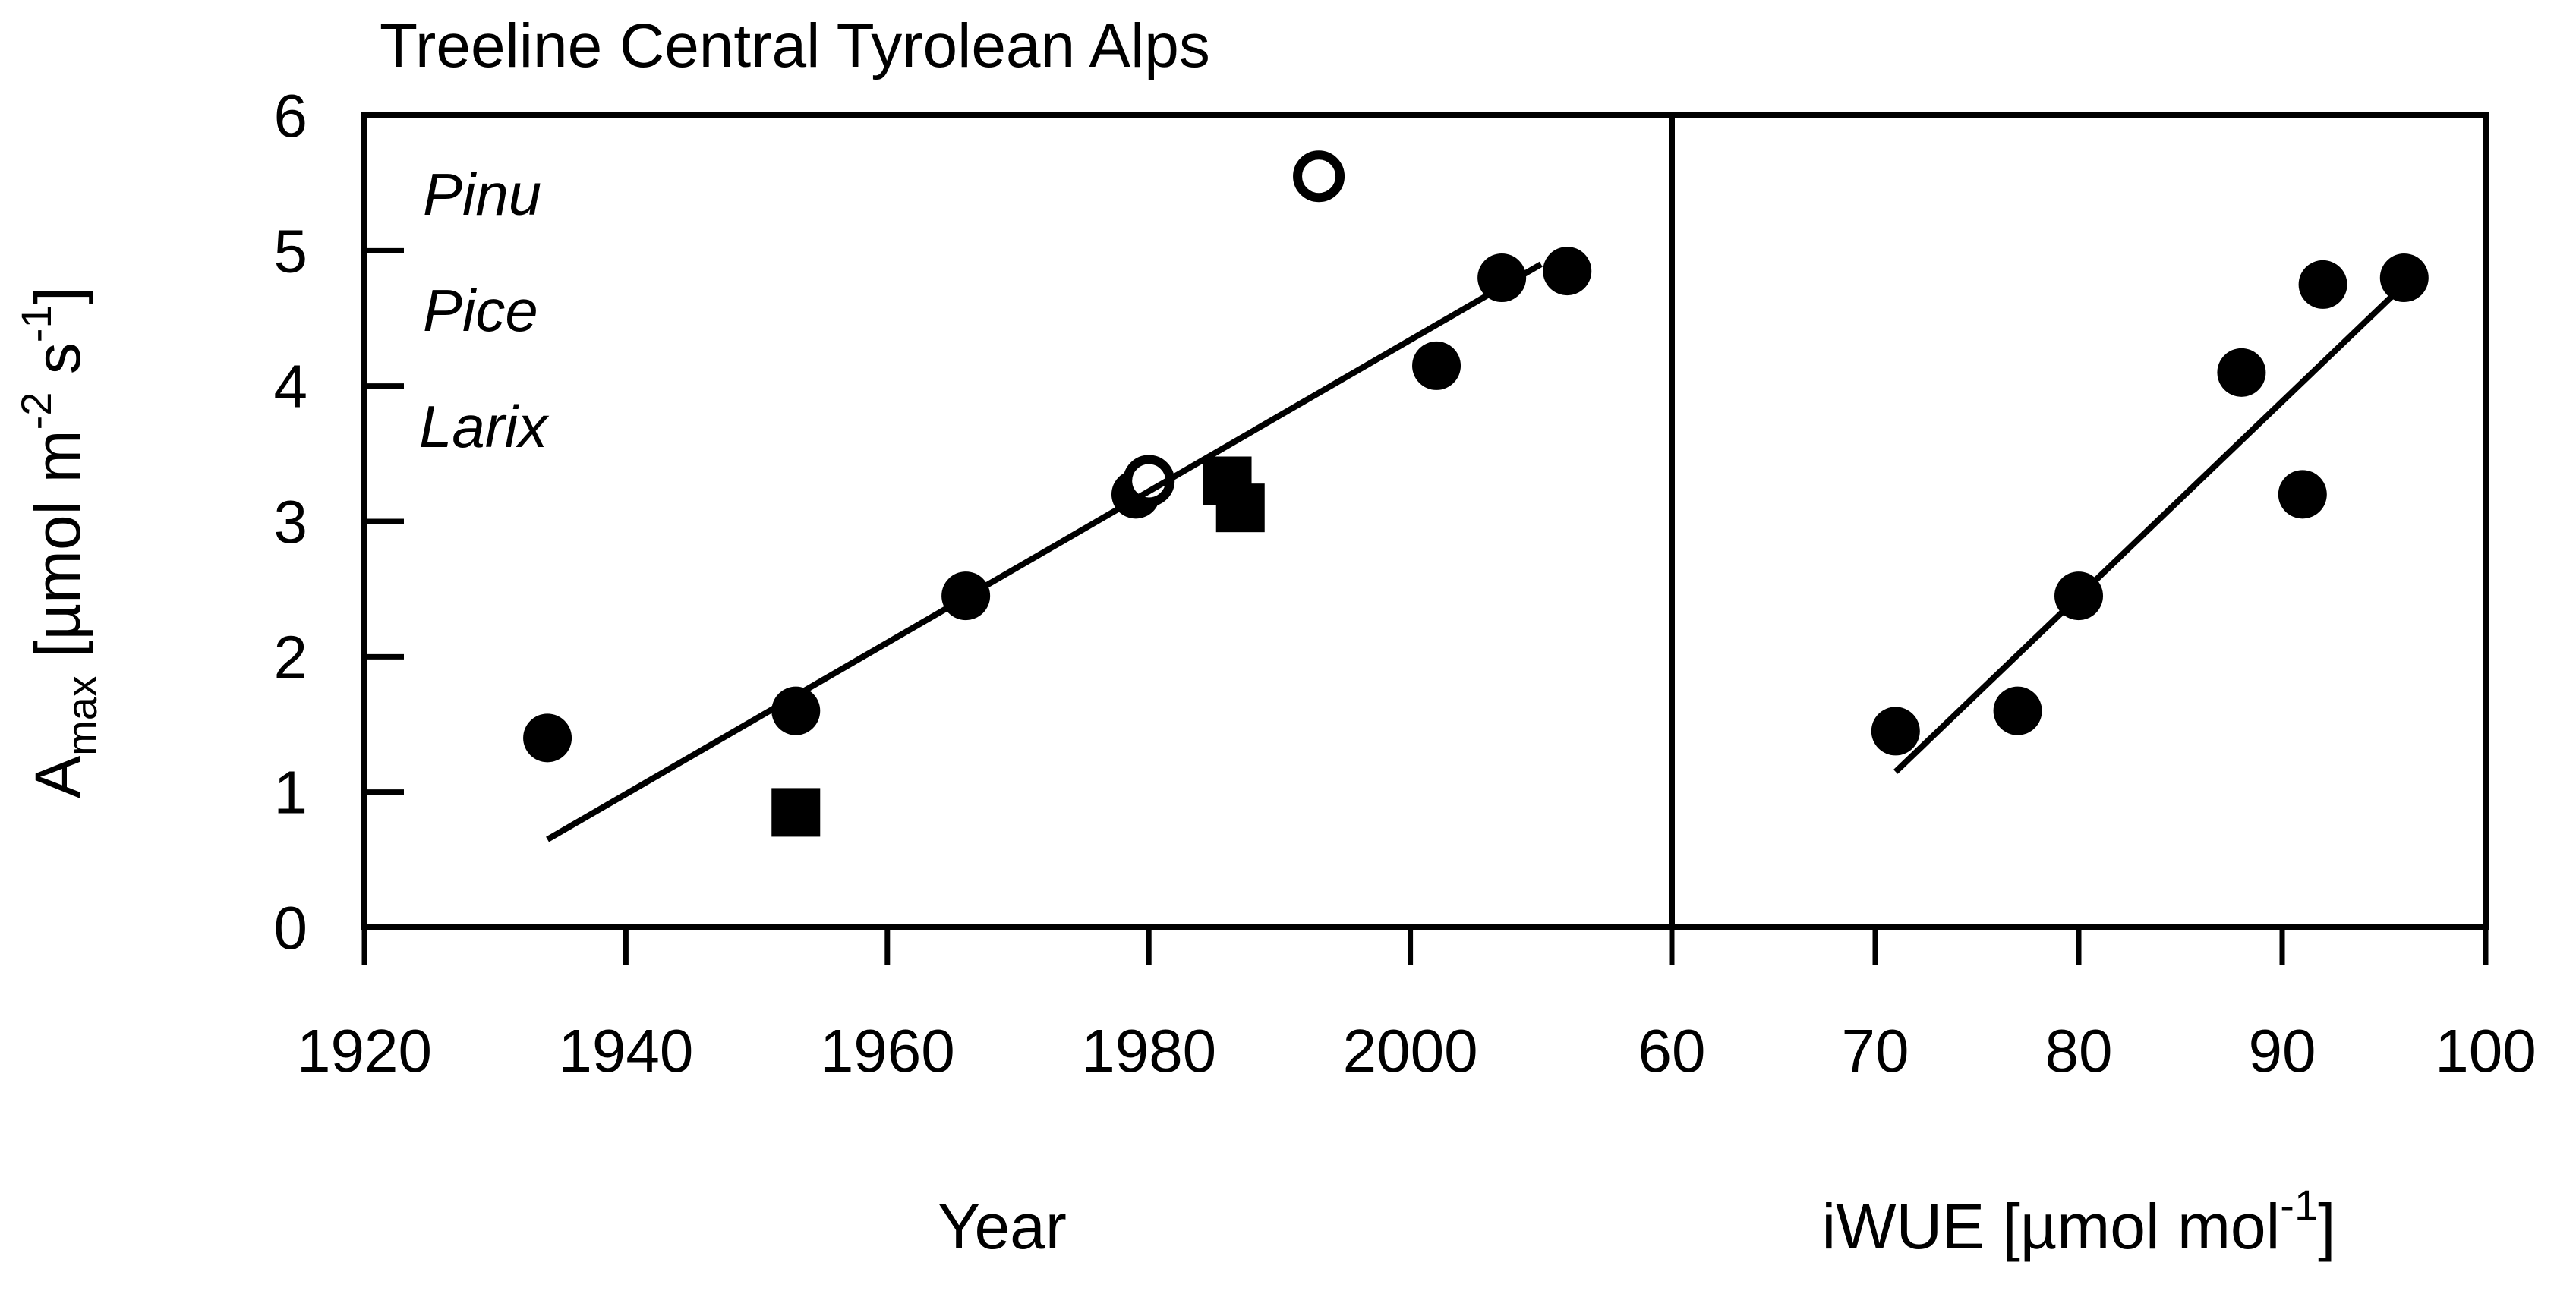 Image resolution: width=2576 pixels, height=1294 pixels. What do you see at coordinates (625, 1051) in the screenshot?
I see `x-tick-label-1940: 1940` at bounding box center [625, 1051].